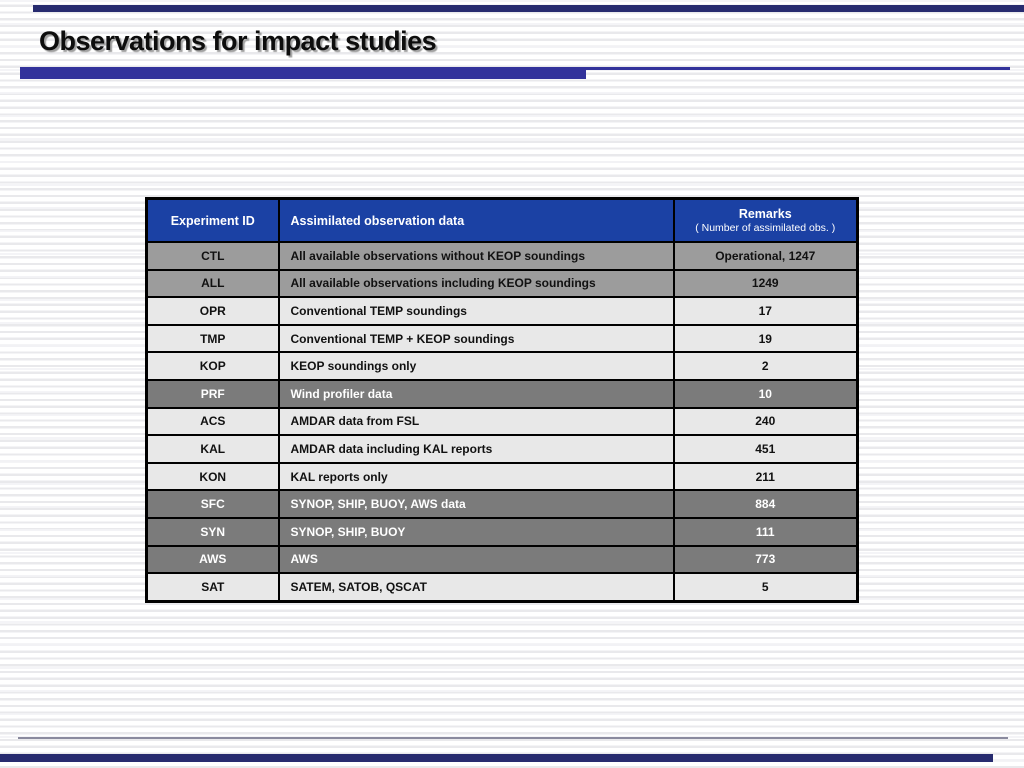 This screenshot has width=1024, height=768. I want to click on table-row: KOP KEOP soundings only 2, so click(502, 366).